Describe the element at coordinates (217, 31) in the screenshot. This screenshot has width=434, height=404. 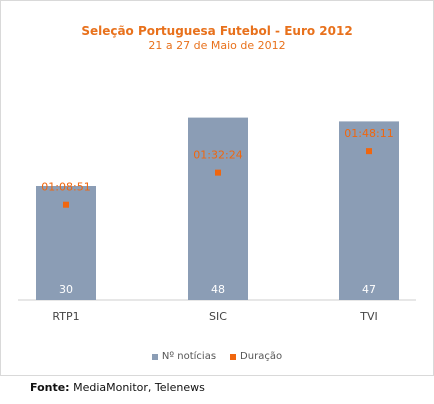
I see `chart-title: Seleção Portuguesa Futebol - Euro 2012` at that location.